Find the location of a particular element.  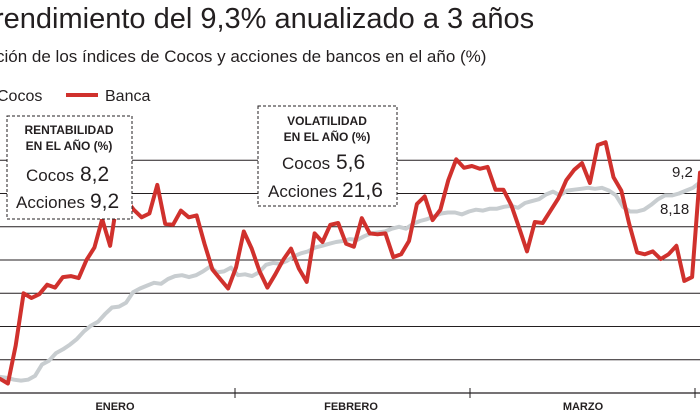

annotation-value-cocos: 5,6 is located at coordinates (350, 162).